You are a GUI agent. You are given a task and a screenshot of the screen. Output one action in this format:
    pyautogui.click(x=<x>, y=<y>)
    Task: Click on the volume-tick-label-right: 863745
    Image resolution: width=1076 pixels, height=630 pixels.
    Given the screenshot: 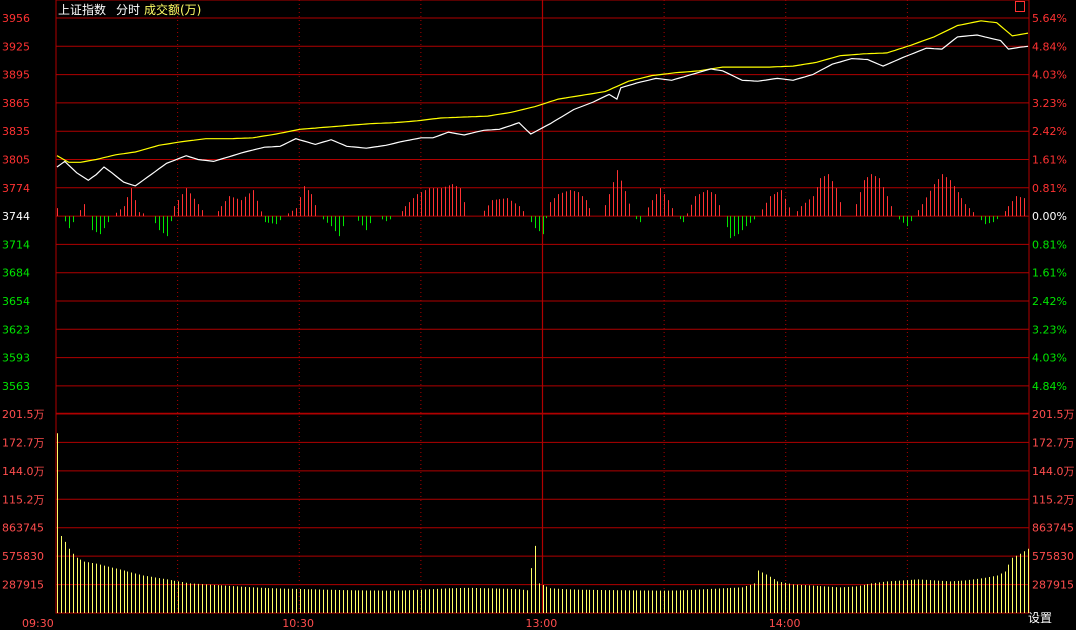 What is the action you would take?
    pyautogui.click(x=1053, y=528)
    